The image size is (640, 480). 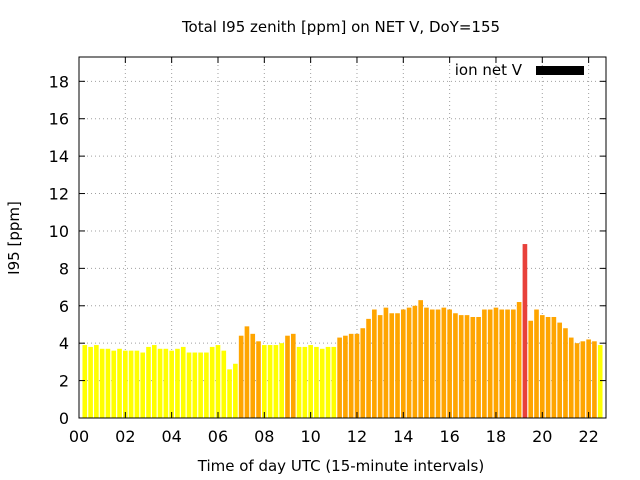 What do you see at coordinates (59, 156) in the screenshot?
I see `y-tick-label: 14` at bounding box center [59, 156].